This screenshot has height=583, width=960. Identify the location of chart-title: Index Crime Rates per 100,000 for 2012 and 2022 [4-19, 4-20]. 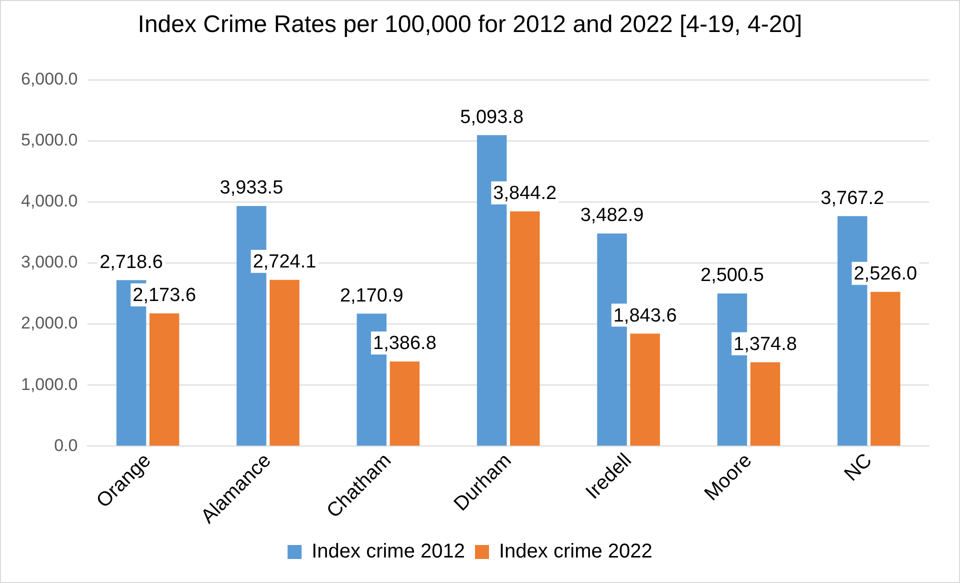
(470, 24).